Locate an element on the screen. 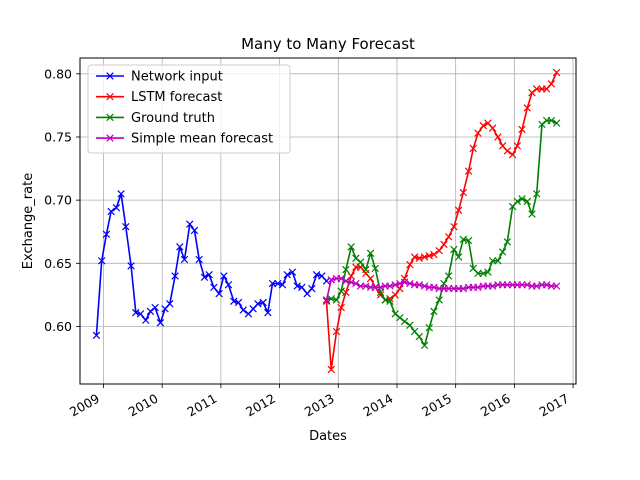 This screenshot has height=480, width=640. legend-entry: Network input is located at coordinates (159, 77).